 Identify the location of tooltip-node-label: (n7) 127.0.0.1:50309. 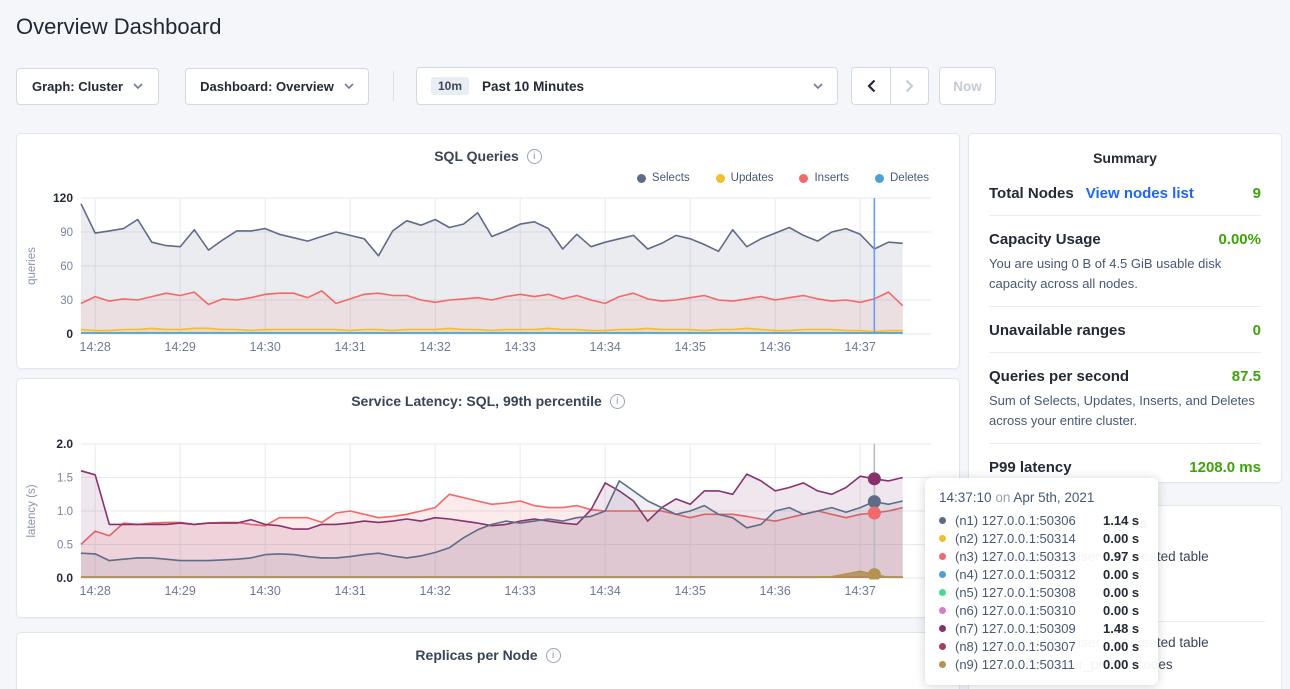
(1015, 628).